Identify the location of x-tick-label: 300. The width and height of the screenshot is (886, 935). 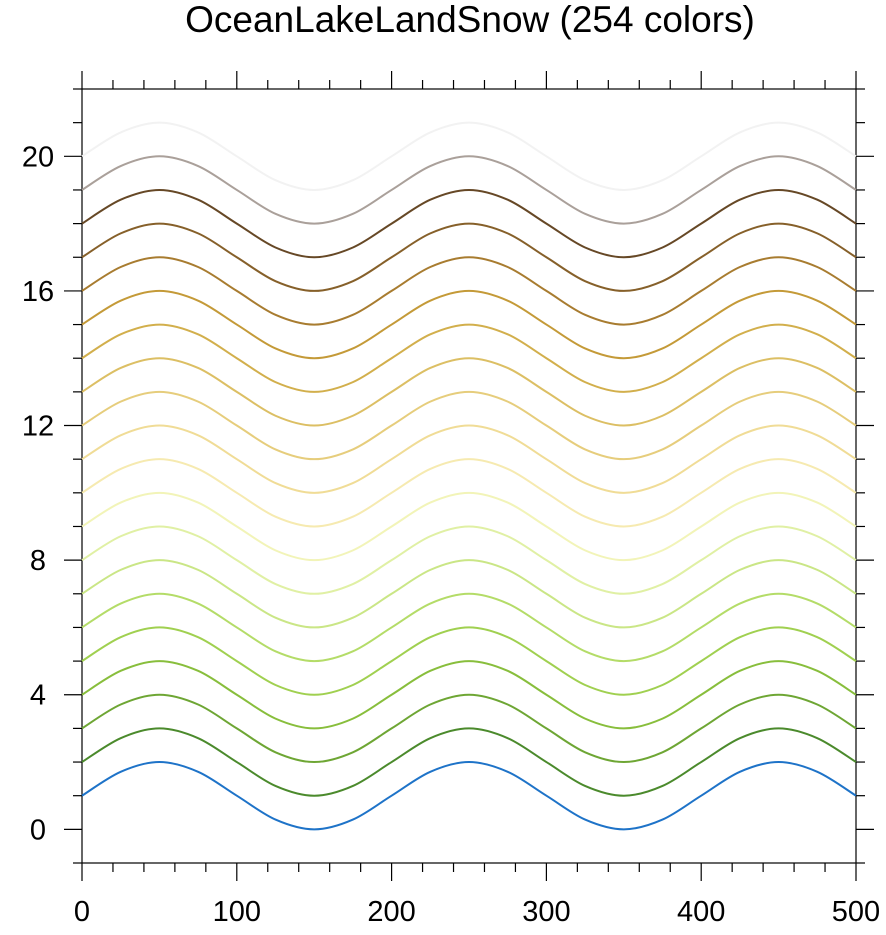
(546, 912).